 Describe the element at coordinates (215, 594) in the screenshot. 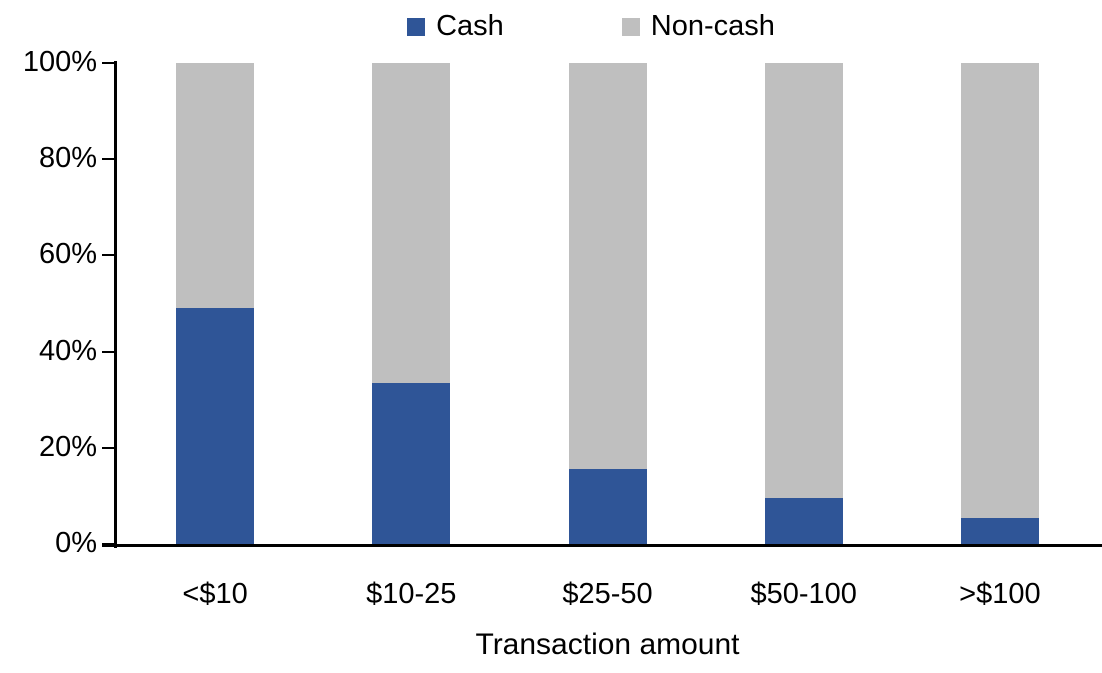

I see `x-tick-label: <$10` at that location.